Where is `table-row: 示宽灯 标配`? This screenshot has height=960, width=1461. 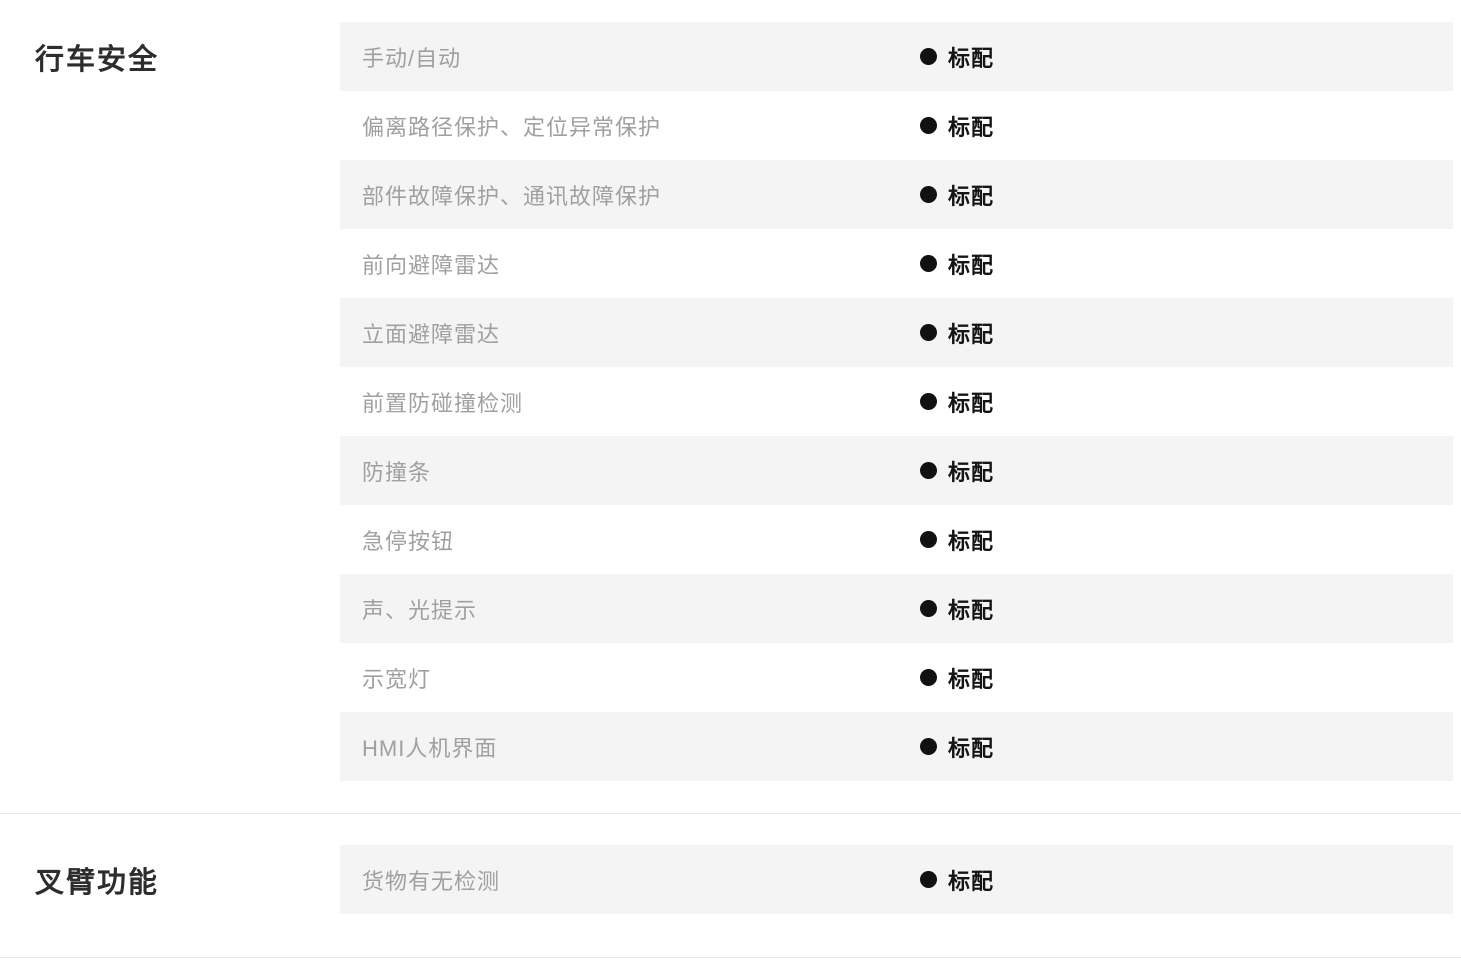
table-row: 示宽灯 标配 is located at coordinates (896, 677).